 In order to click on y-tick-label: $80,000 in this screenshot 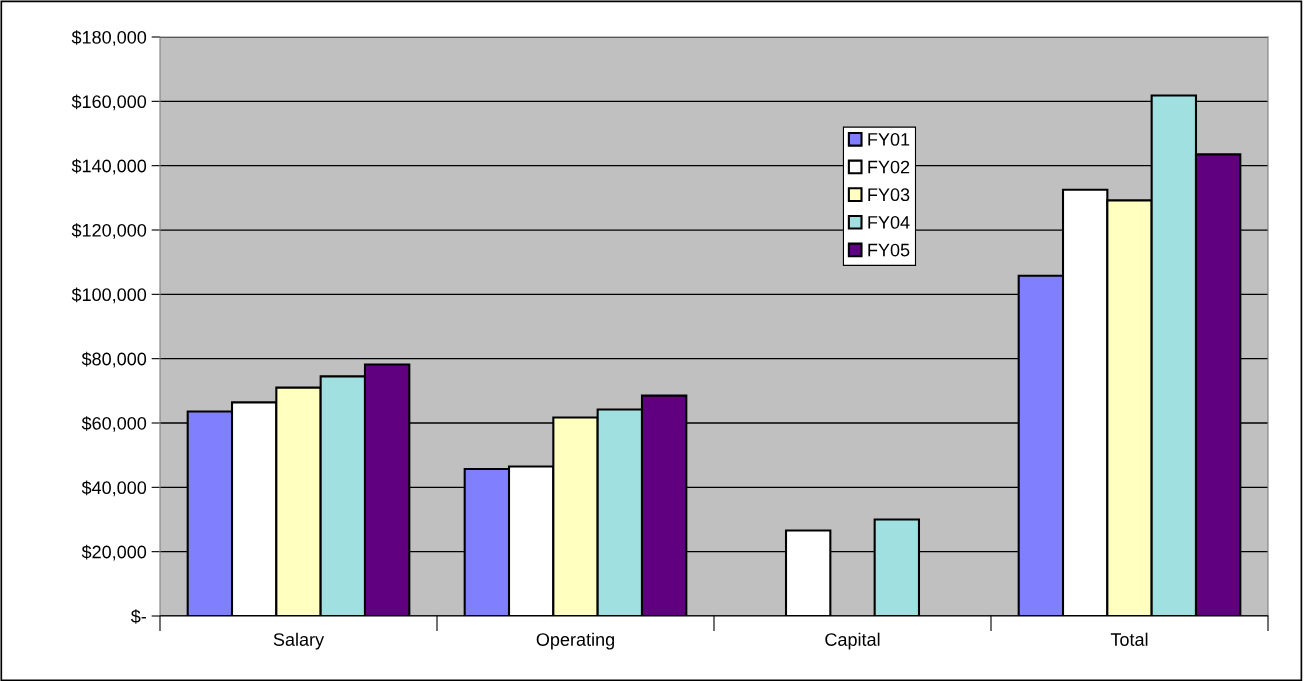, I will do `click(114, 359)`.